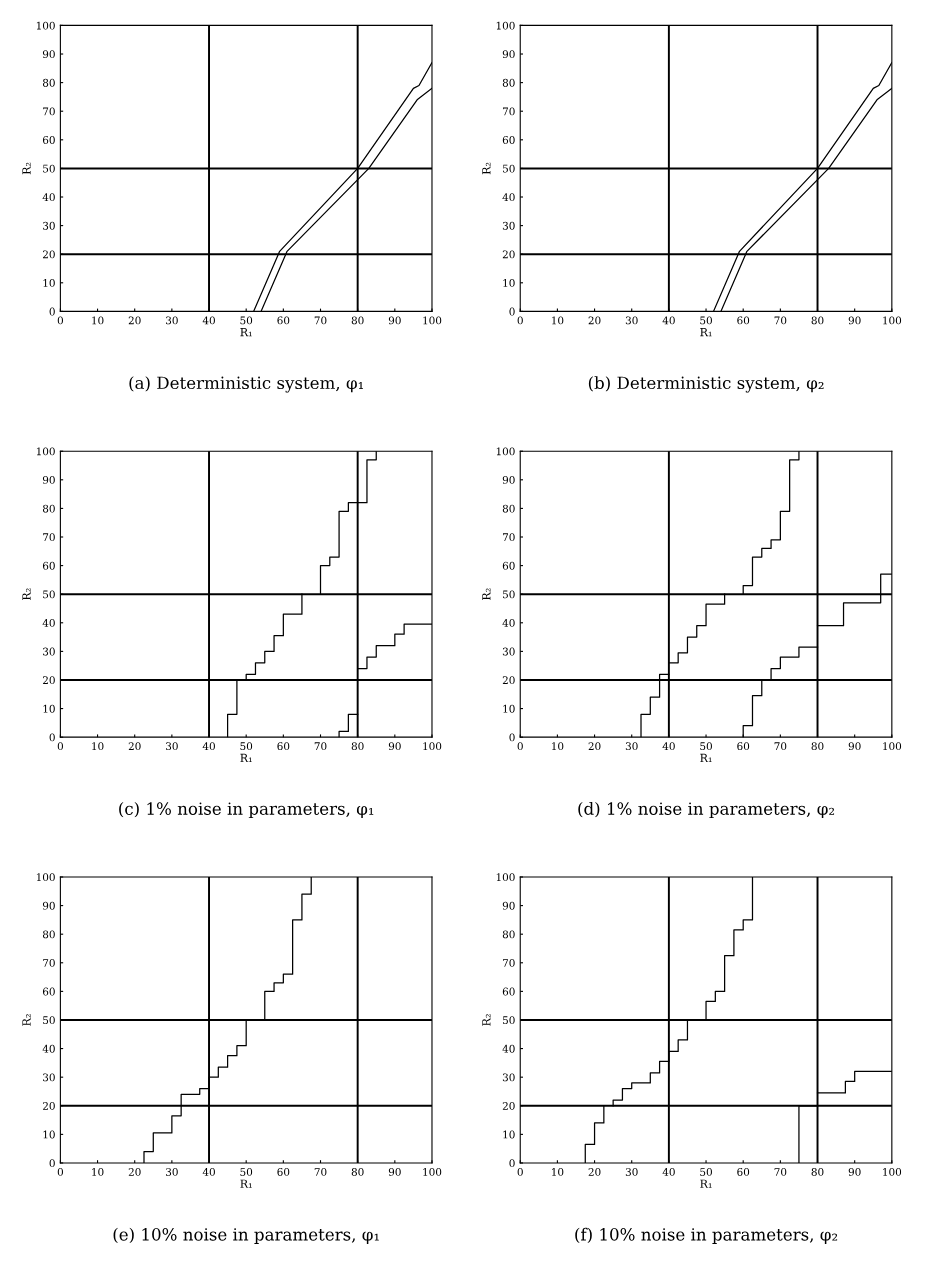 Image resolution: width=929 pixels, height=1271 pixels. What do you see at coordinates (246, 384) in the screenshot?
I see `text: (a) Deterministic system, φ₁` at bounding box center [246, 384].